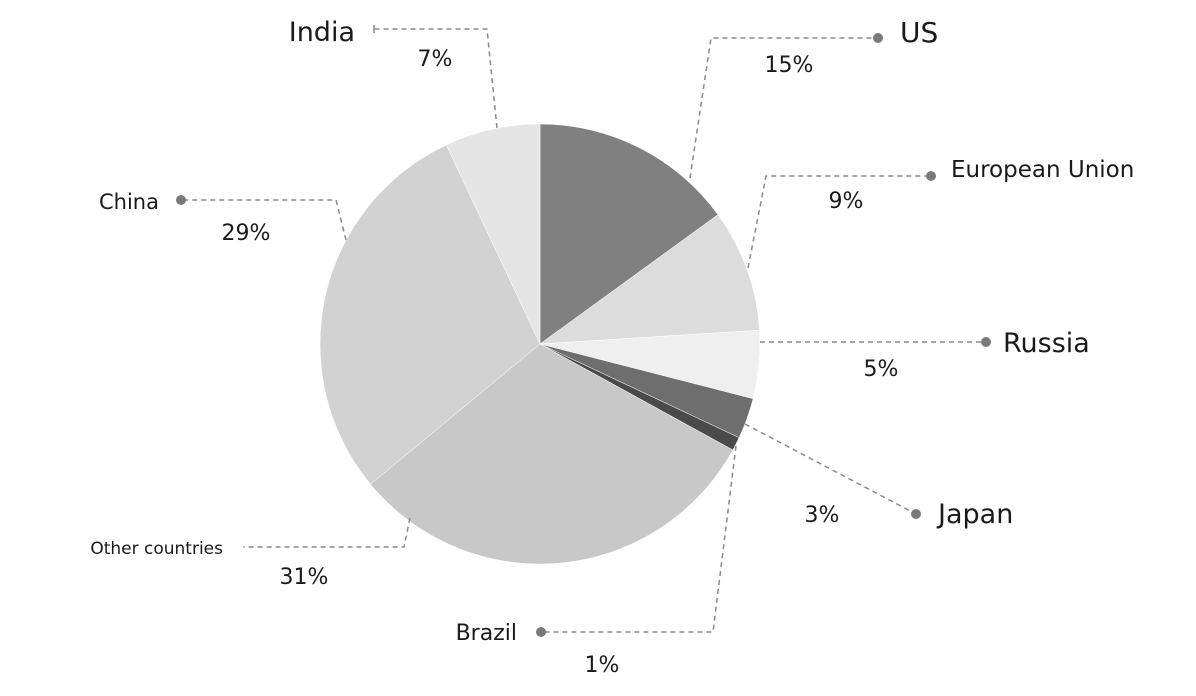  What do you see at coordinates (552, 454) in the screenshot?
I see `pie-slice-other-countries` at bounding box center [552, 454].